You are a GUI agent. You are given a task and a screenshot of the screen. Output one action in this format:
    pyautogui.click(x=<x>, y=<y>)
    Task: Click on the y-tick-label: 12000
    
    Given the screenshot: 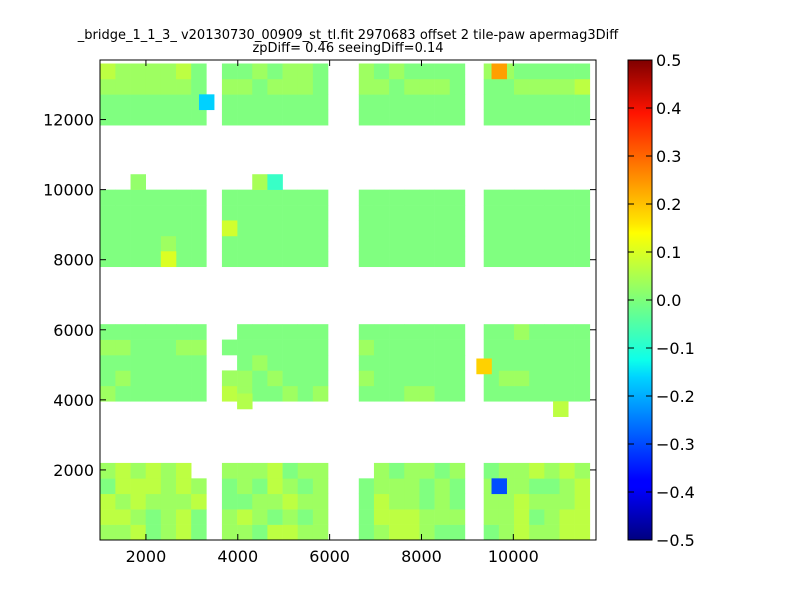 What is the action you would take?
    pyautogui.click(x=68, y=120)
    